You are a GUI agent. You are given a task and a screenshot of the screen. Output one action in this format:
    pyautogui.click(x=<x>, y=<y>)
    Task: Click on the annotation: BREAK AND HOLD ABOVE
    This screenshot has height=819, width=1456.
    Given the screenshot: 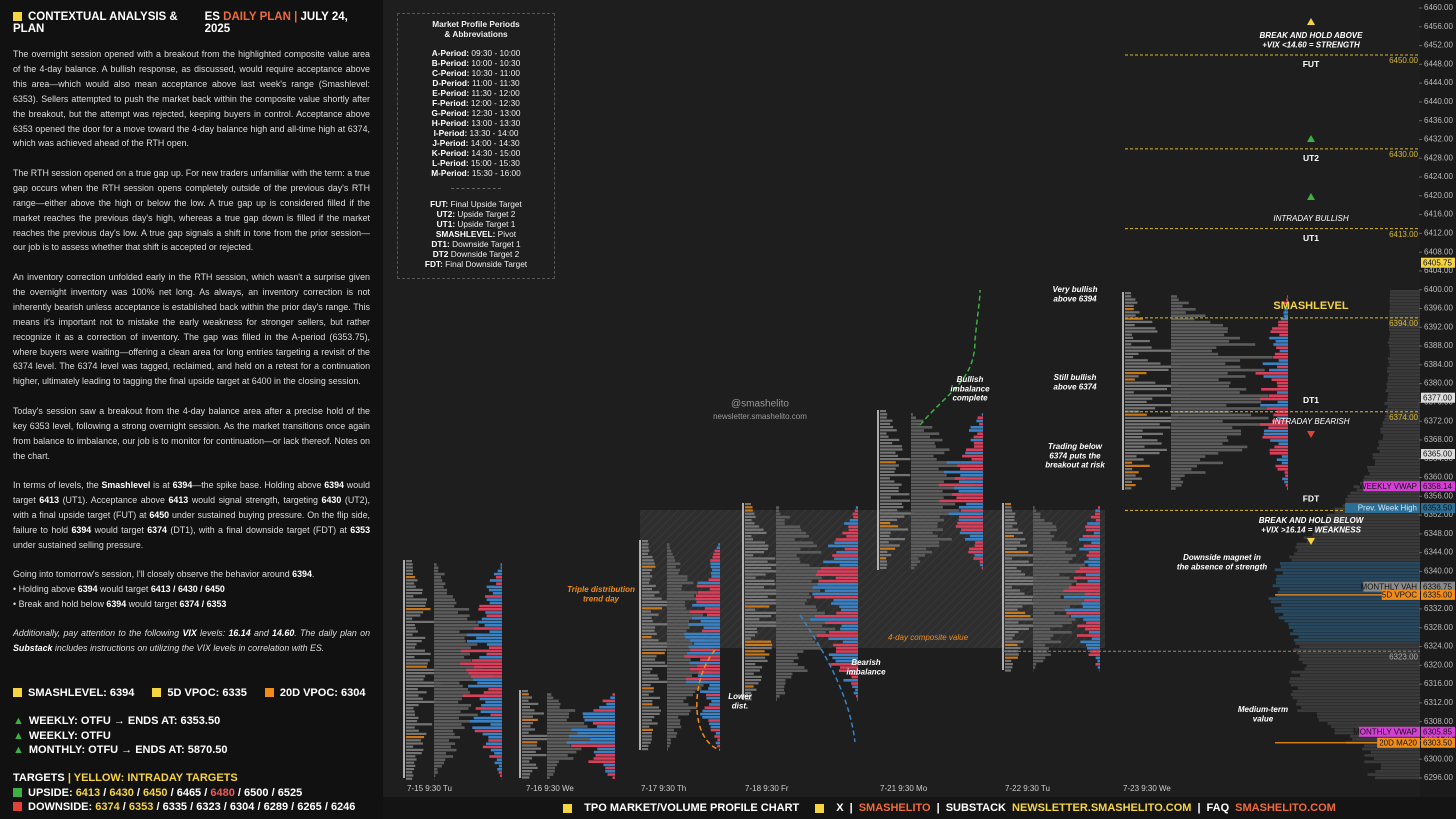 What is the action you would take?
    pyautogui.click(x=1312, y=35)
    